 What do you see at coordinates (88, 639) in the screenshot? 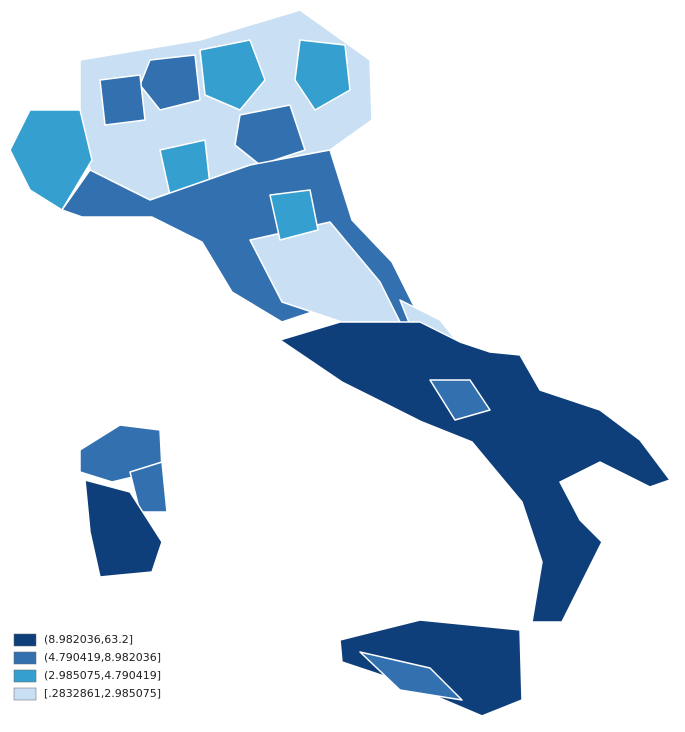
I see `legend-label: (8.982036,63.2]` at bounding box center [88, 639].